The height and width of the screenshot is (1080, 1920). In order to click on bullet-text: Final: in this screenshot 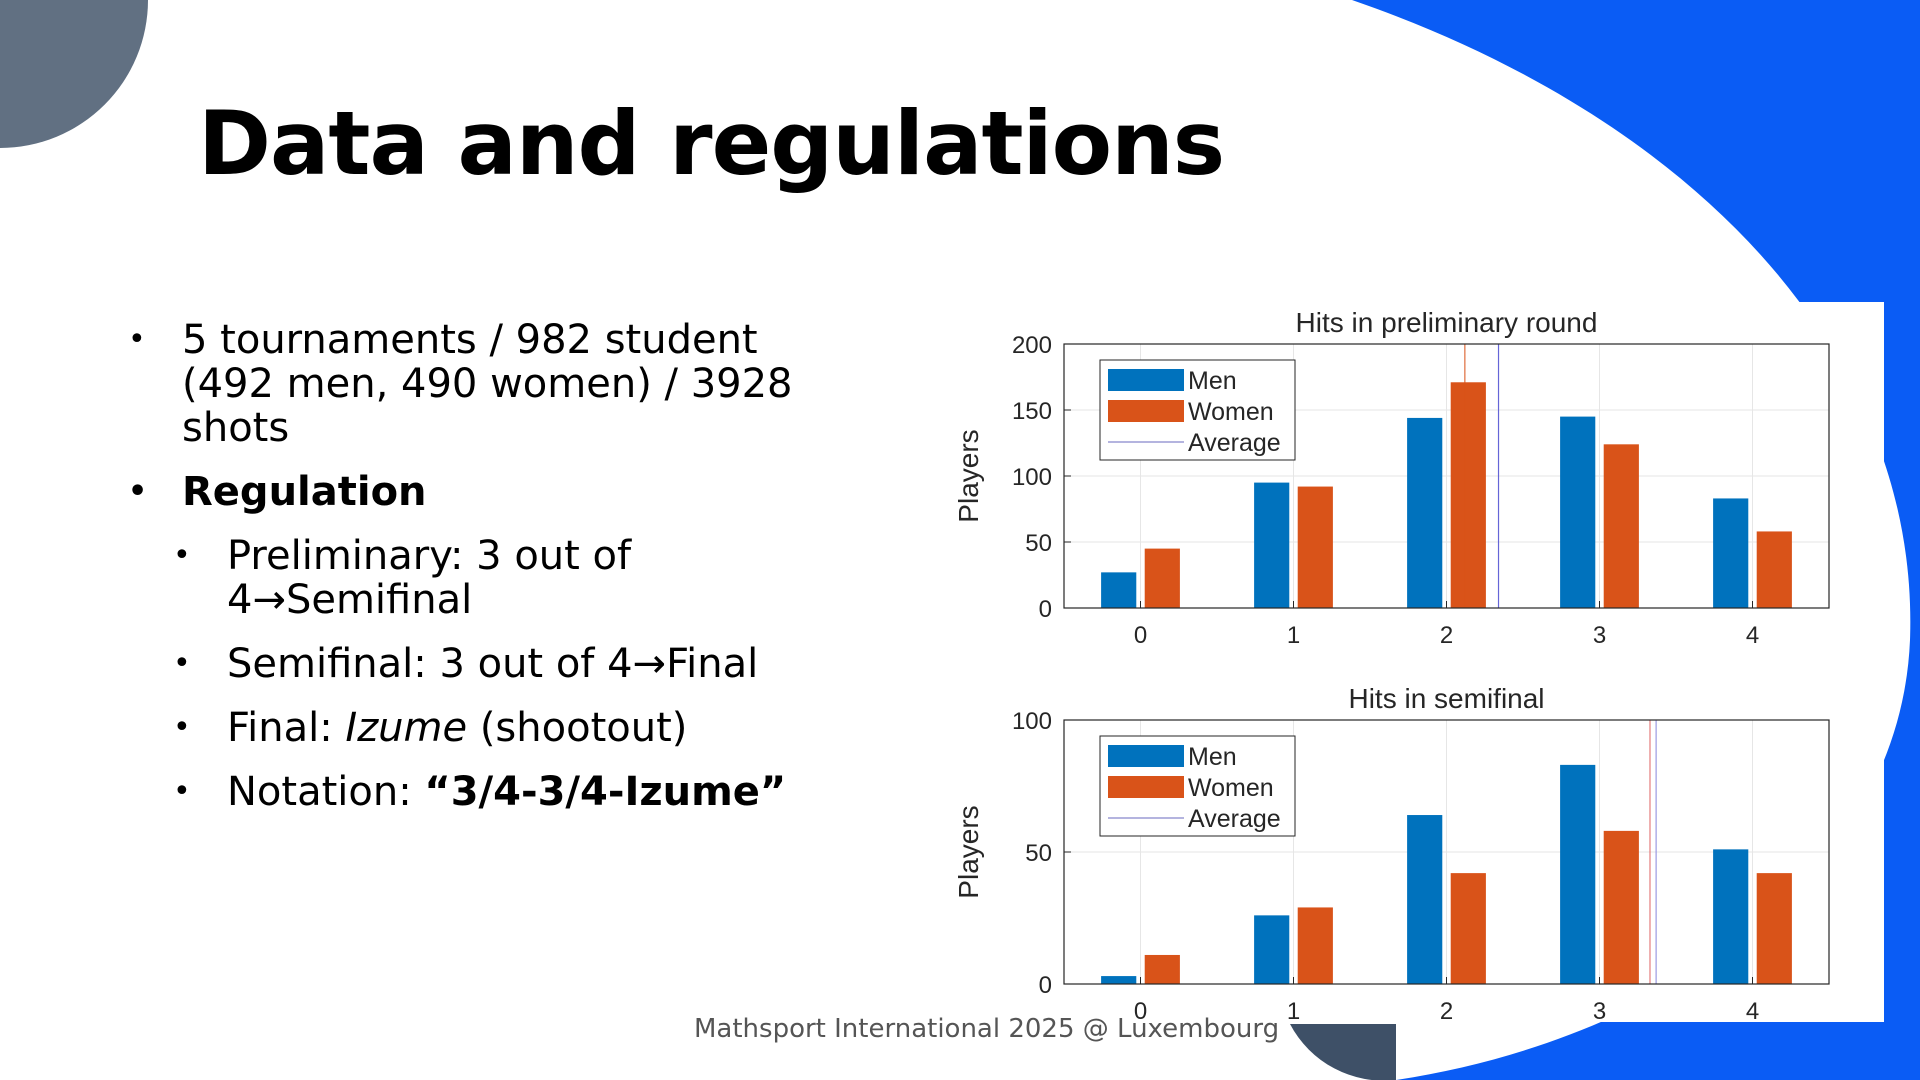, I will do `click(286, 728)`.